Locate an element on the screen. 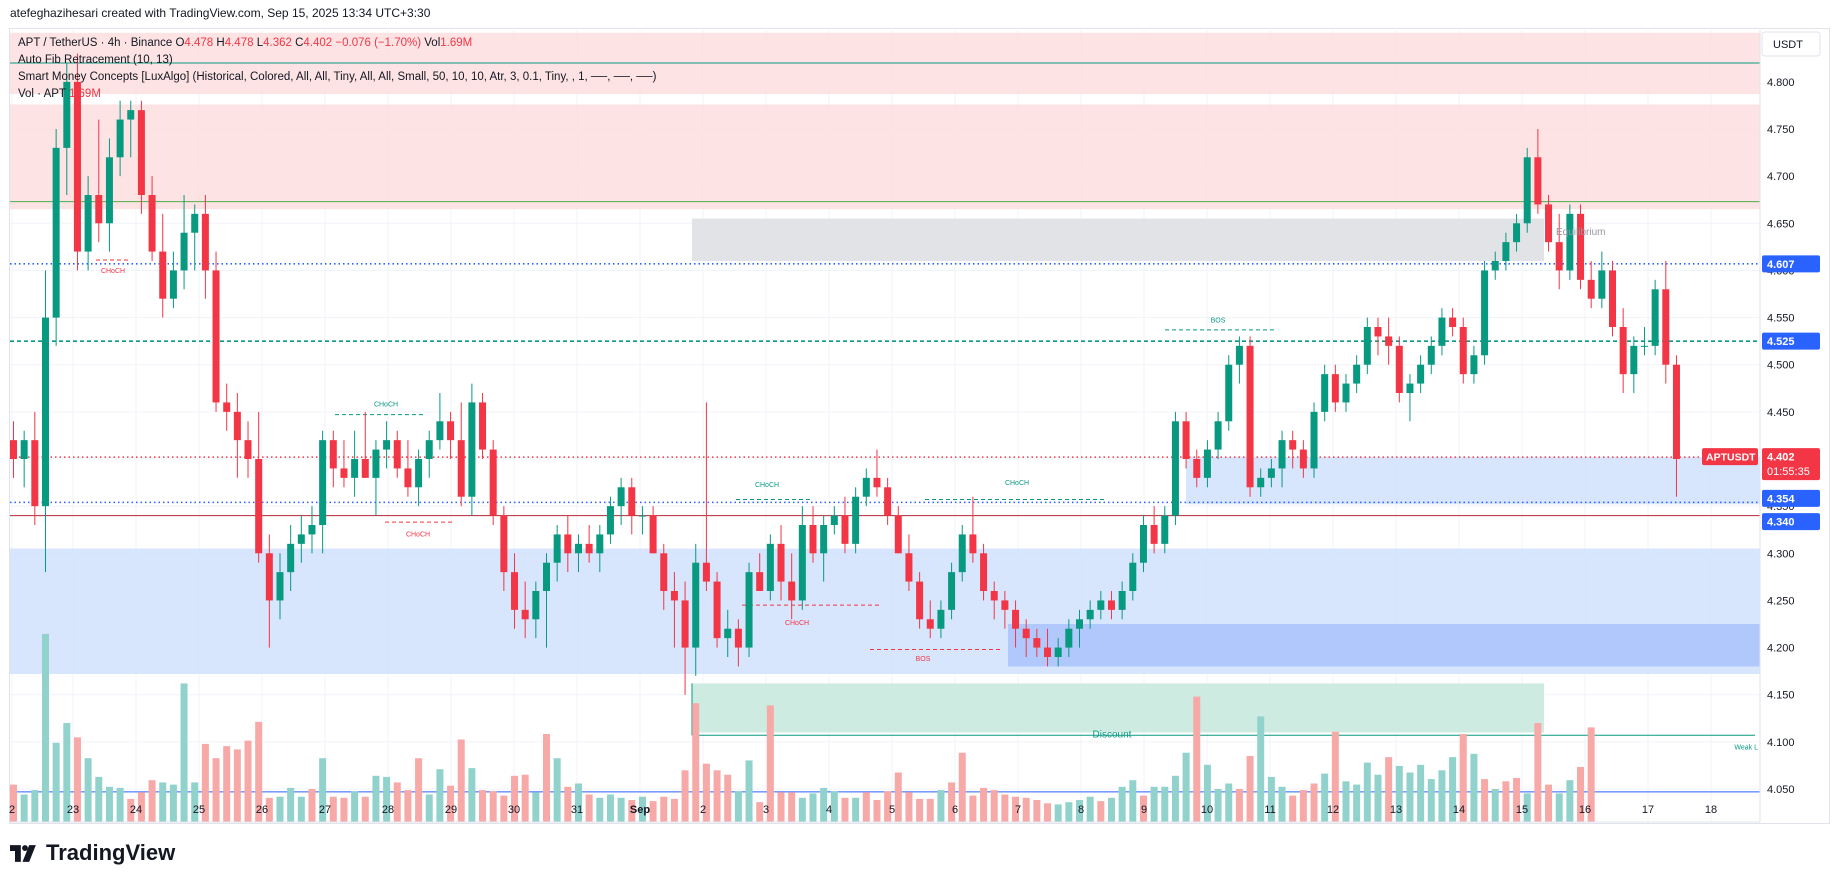  time-tick-label: 26 is located at coordinates (262, 810).